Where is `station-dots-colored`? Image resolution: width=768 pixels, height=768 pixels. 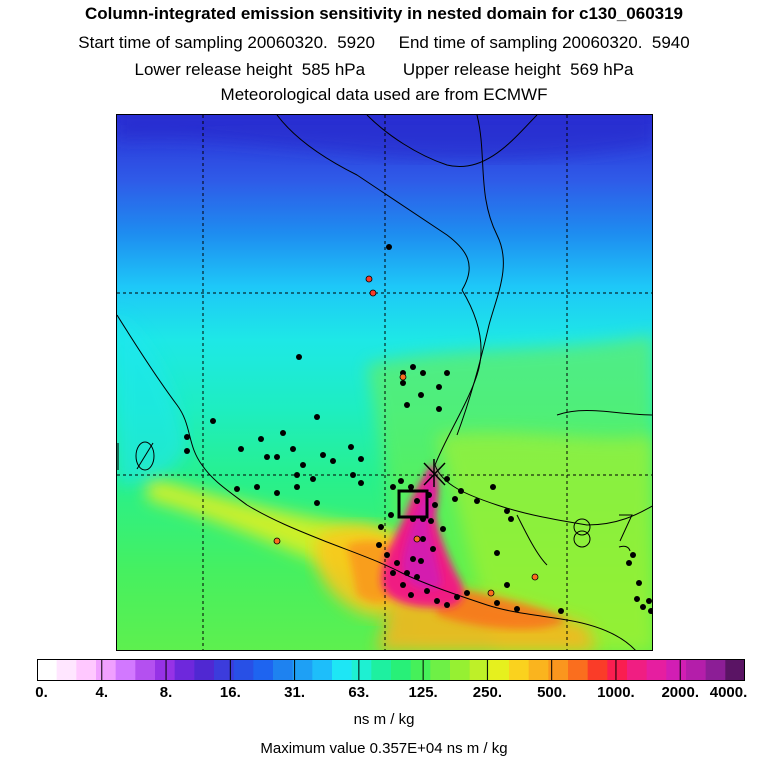
station-dots-colored is located at coordinates (406, 436).